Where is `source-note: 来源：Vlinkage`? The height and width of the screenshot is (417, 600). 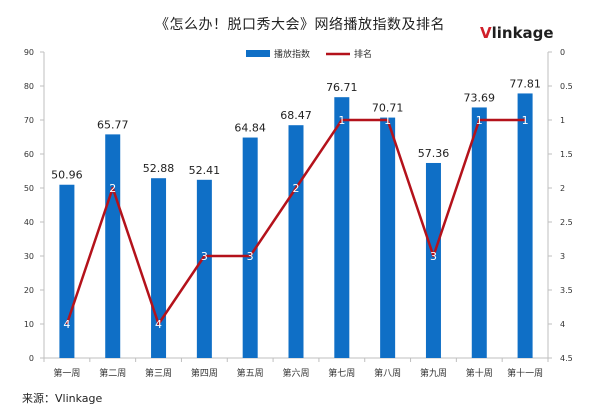 source-note: 来源：Vlinkage is located at coordinates (62, 398).